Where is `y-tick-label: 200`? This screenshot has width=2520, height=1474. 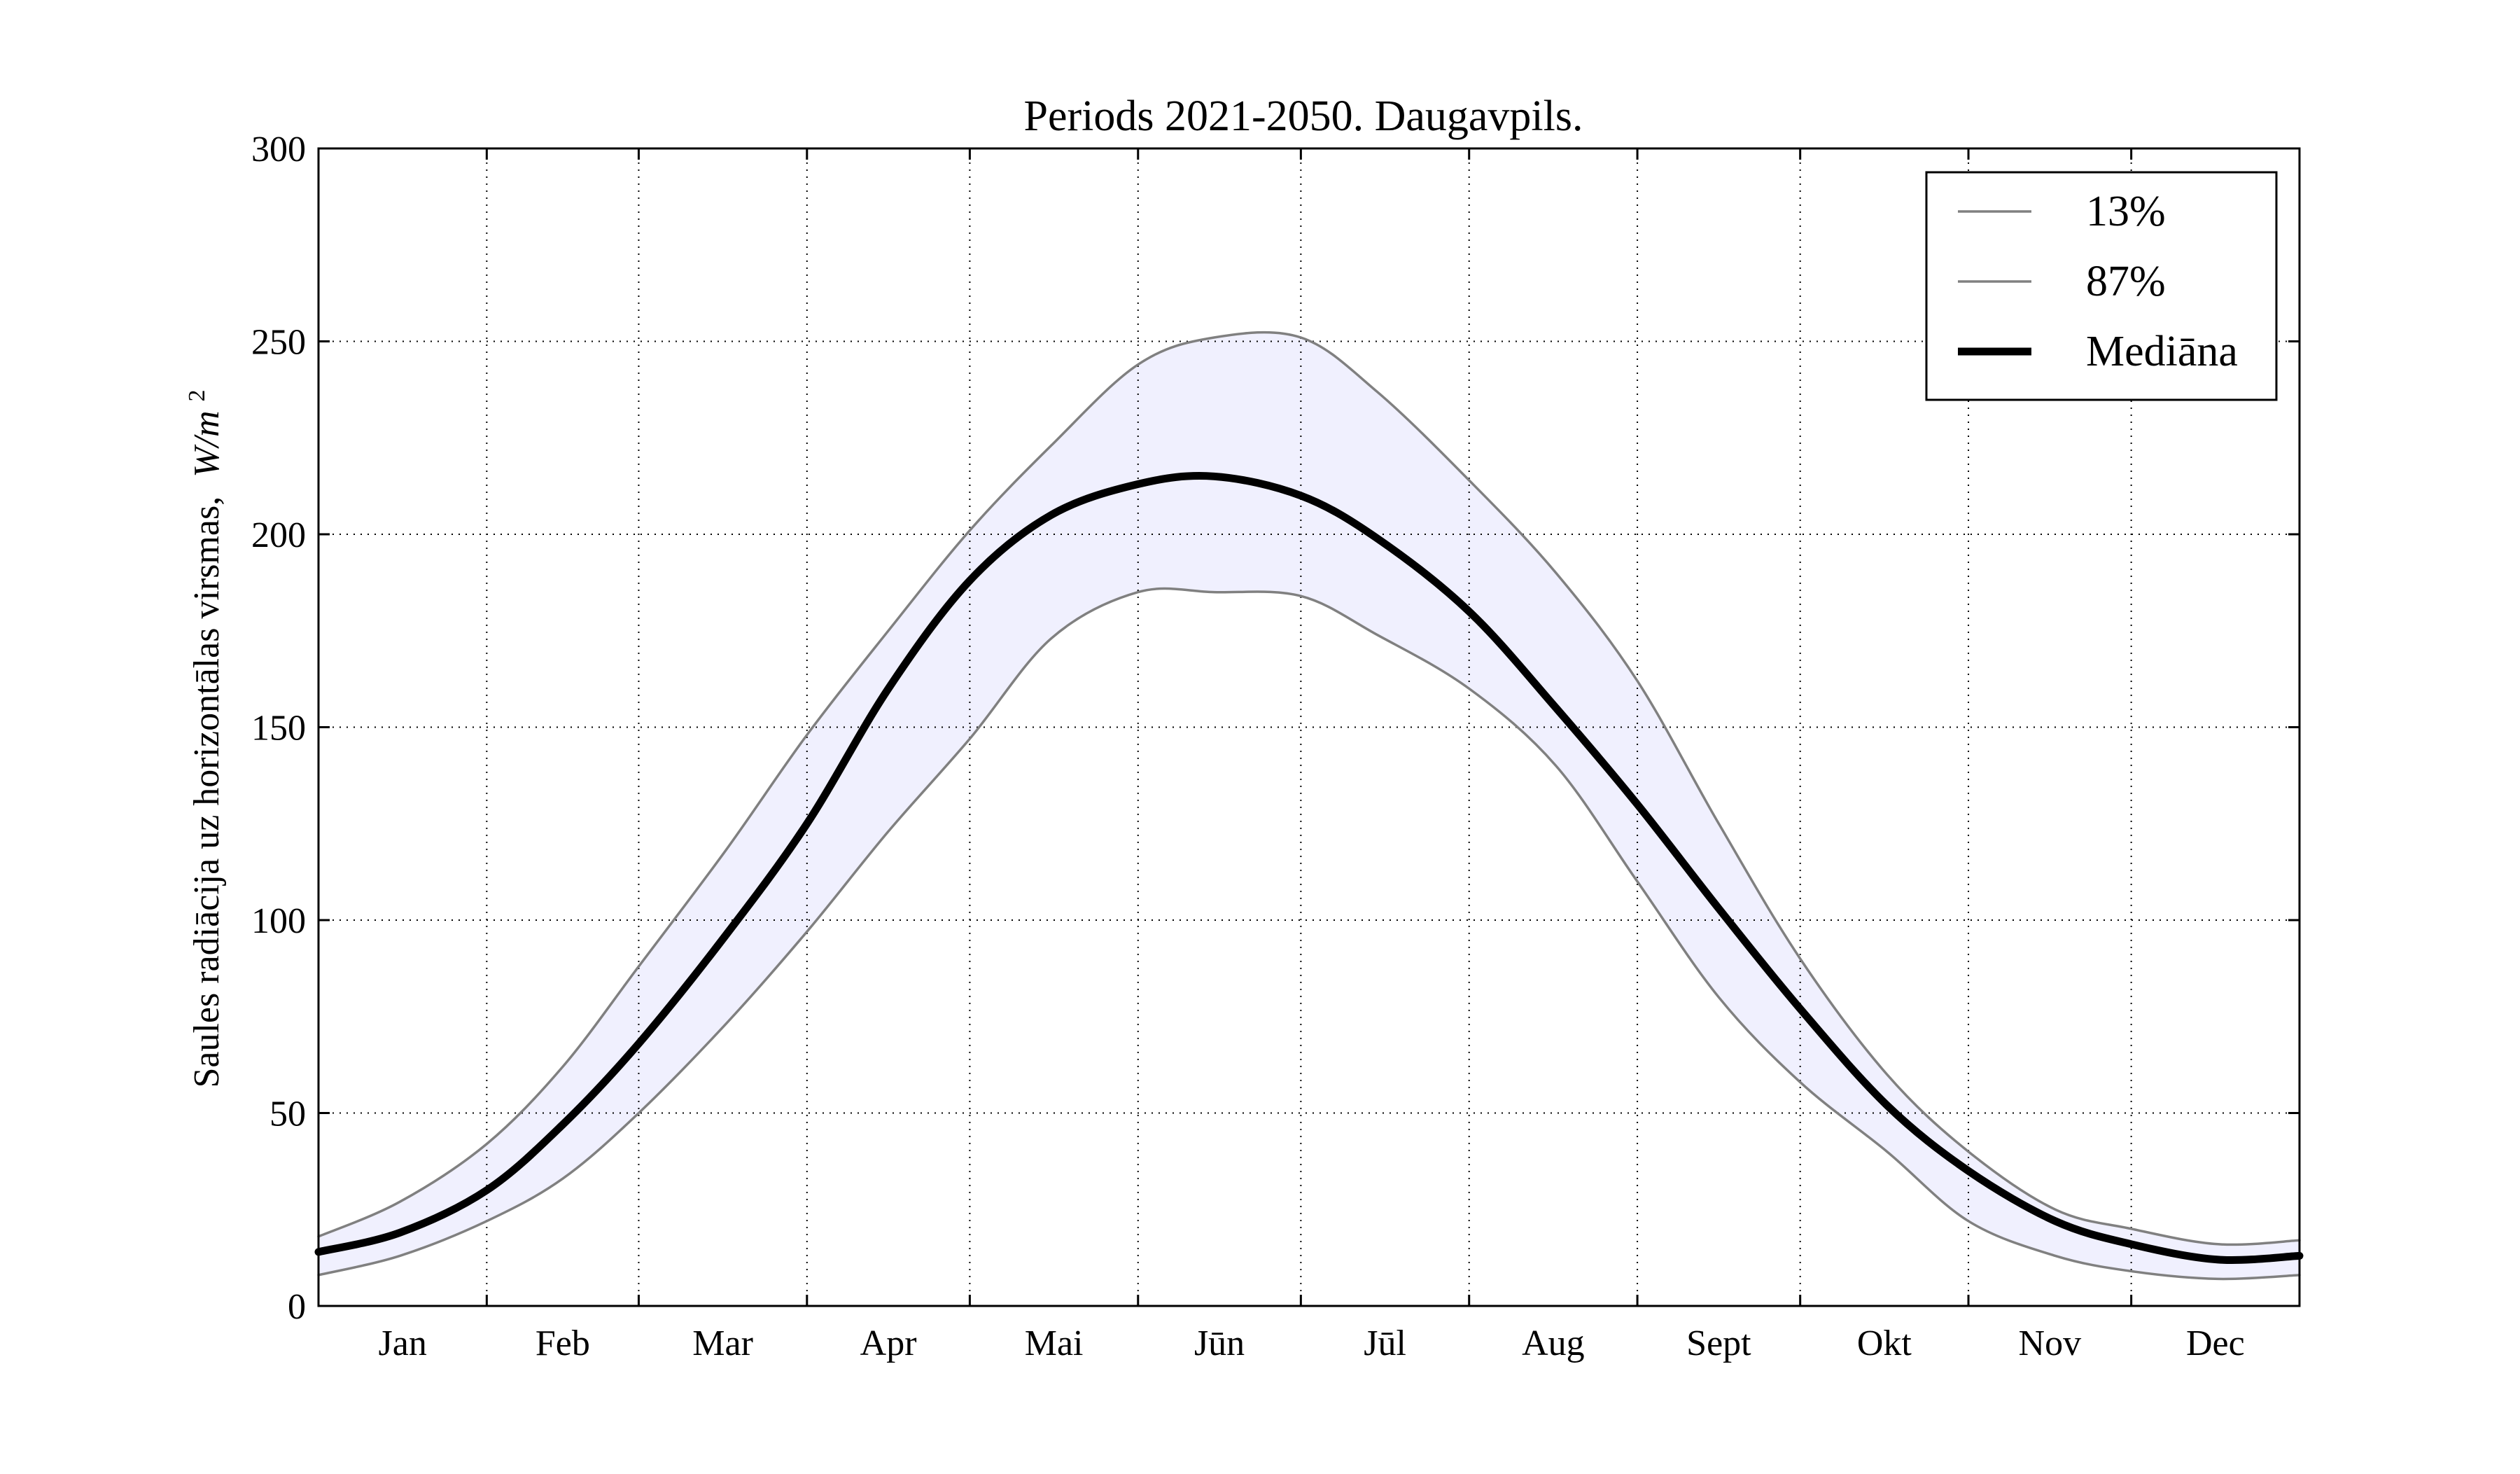 y-tick-label: 200 is located at coordinates (278, 535).